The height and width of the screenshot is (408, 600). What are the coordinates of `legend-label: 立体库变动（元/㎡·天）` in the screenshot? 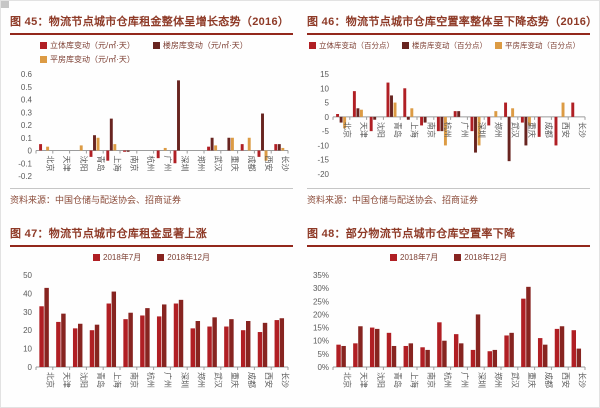 It's located at (92, 45).